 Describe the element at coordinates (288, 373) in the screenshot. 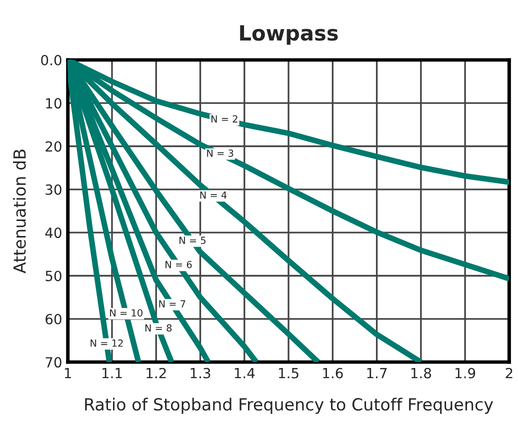

I see `x-tick-label: 1.5` at that location.